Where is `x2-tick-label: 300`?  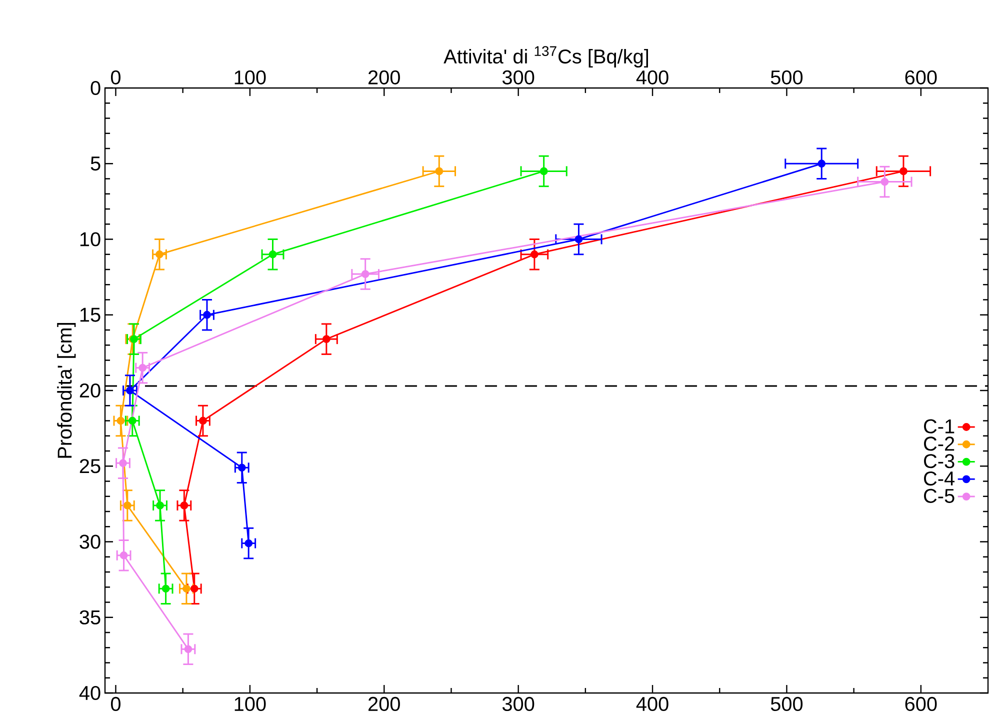
x2-tick-label: 300 is located at coordinates (518, 704).